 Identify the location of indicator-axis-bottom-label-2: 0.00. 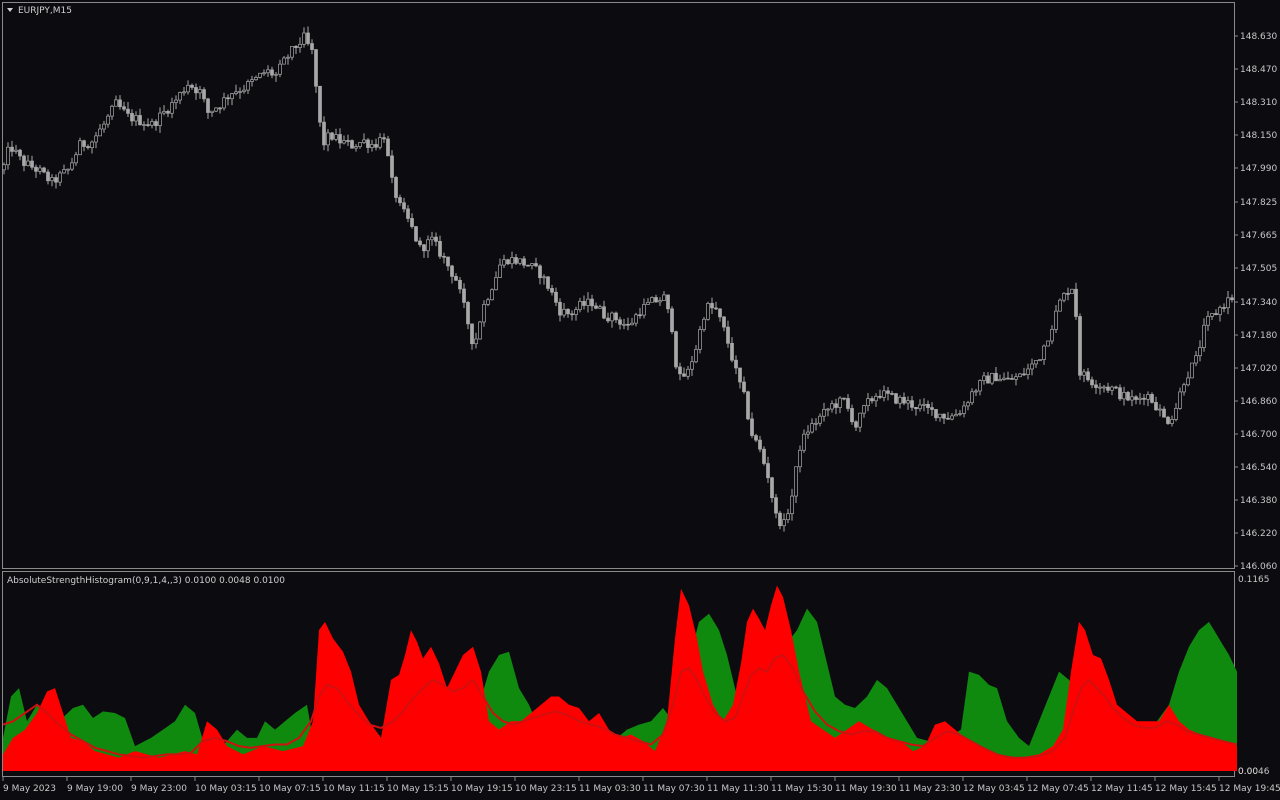
(1248, 772).